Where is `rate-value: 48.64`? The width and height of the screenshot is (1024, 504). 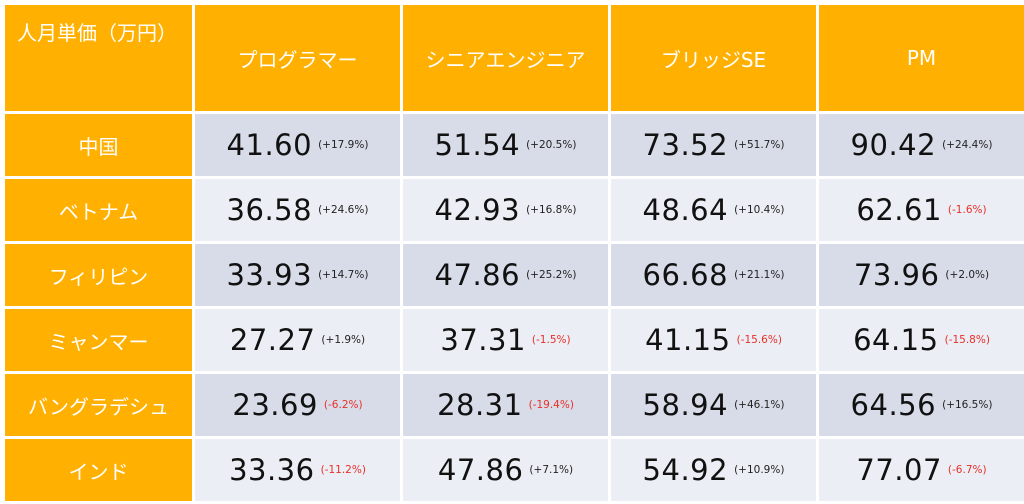
rate-value: 48.64 is located at coordinates (685, 210).